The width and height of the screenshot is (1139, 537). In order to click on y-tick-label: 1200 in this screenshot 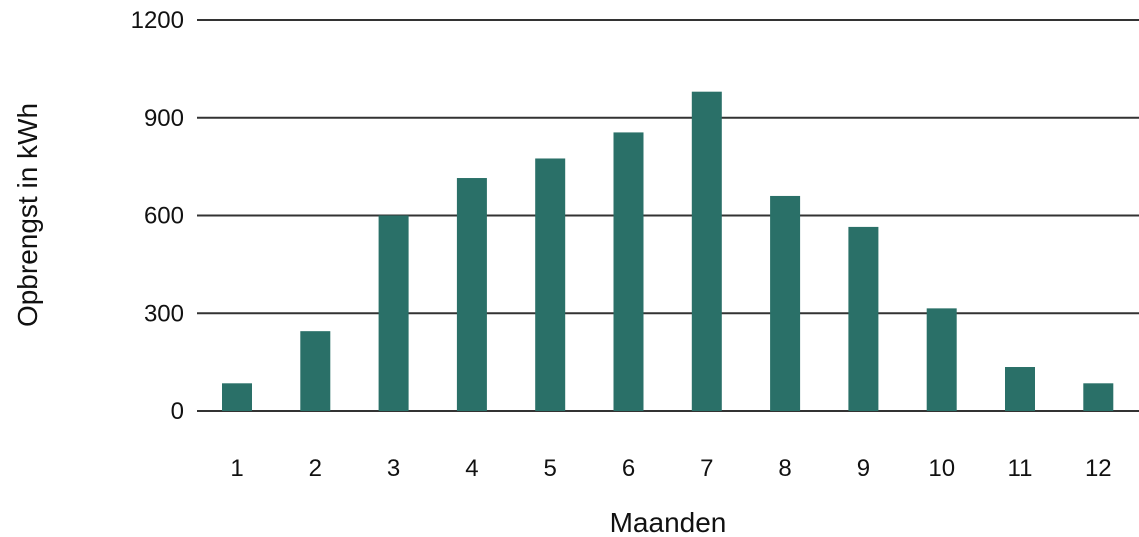, I will do `click(157, 20)`.